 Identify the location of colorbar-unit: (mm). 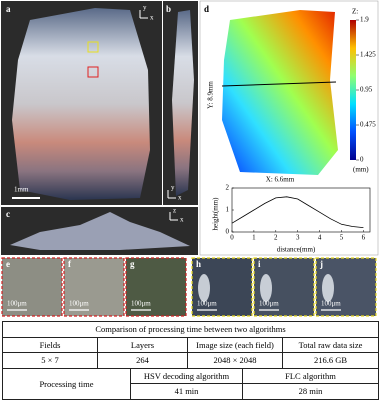
(361, 170).